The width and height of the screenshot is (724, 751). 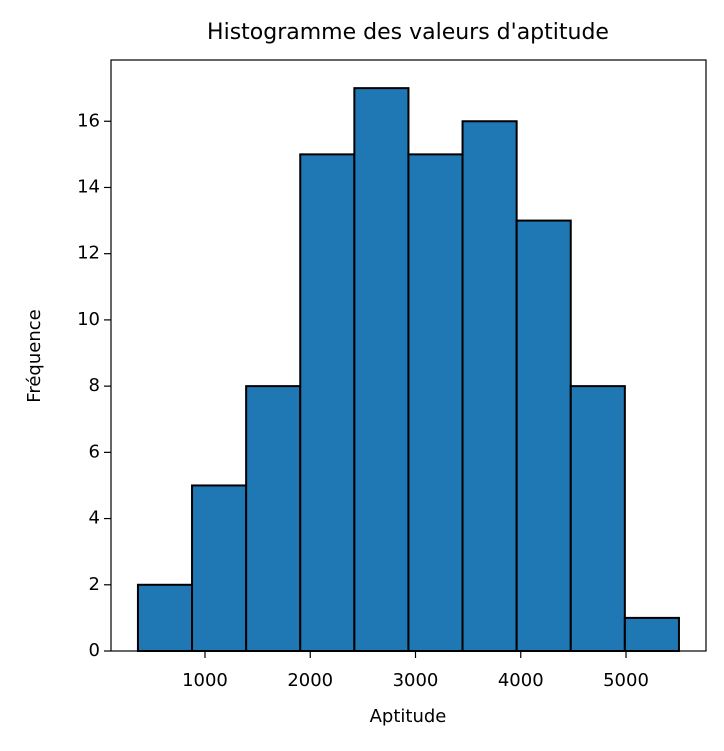 What do you see at coordinates (626, 680) in the screenshot?
I see `x-tick-label: 5000` at bounding box center [626, 680].